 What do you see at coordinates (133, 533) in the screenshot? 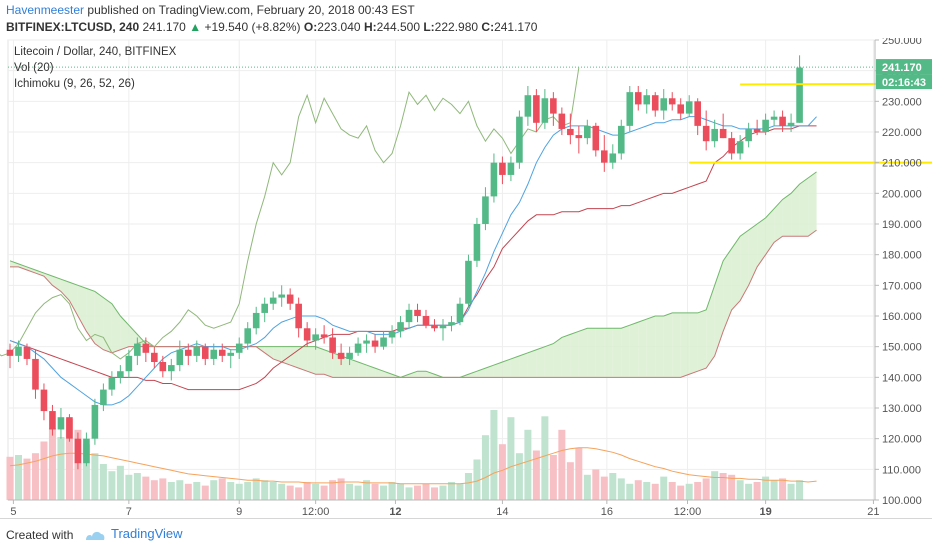
I see `tradingview-brand: TradingView` at bounding box center [133, 533].